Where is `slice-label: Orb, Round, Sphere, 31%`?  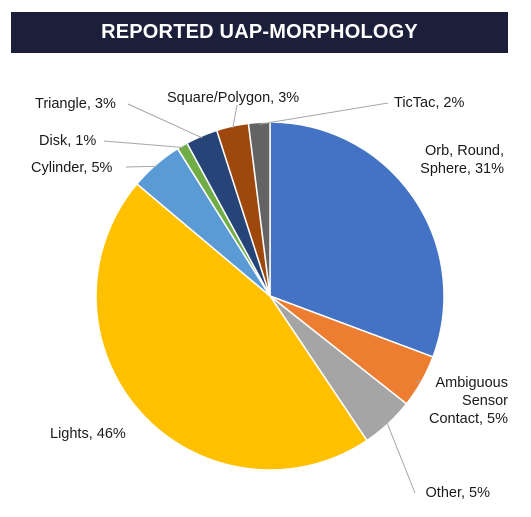 slice-label: Orb, Round, Sphere, 31% is located at coordinates (462, 160).